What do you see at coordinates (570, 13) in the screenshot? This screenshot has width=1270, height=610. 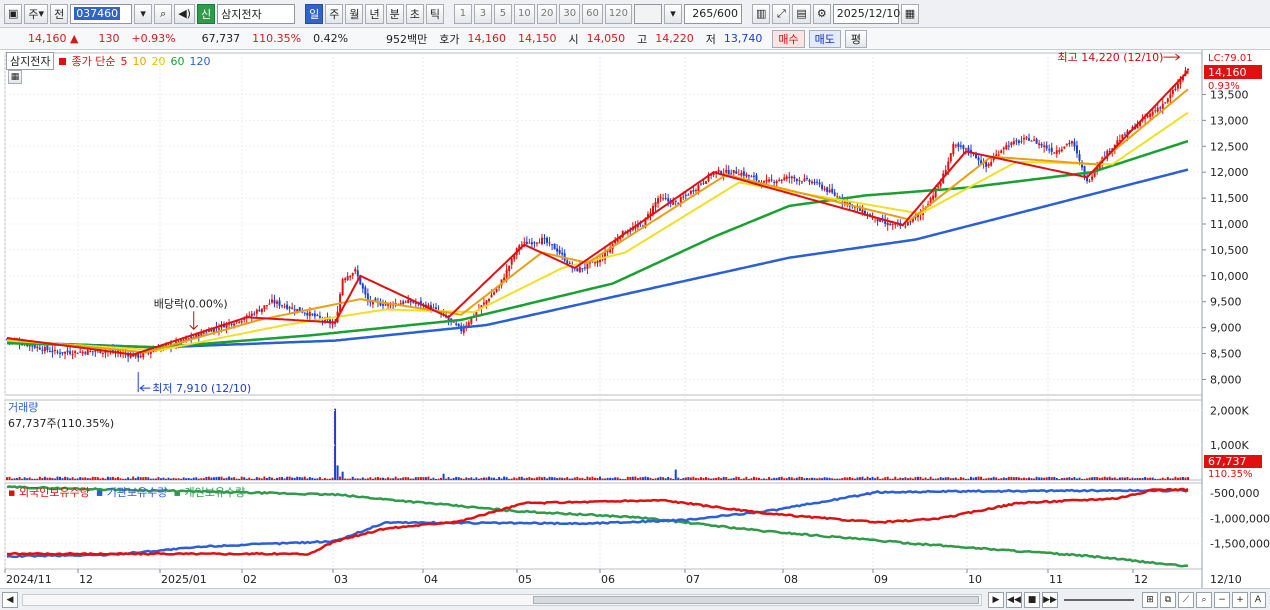 I see `interval-30: 30` at bounding box center [570, 13].